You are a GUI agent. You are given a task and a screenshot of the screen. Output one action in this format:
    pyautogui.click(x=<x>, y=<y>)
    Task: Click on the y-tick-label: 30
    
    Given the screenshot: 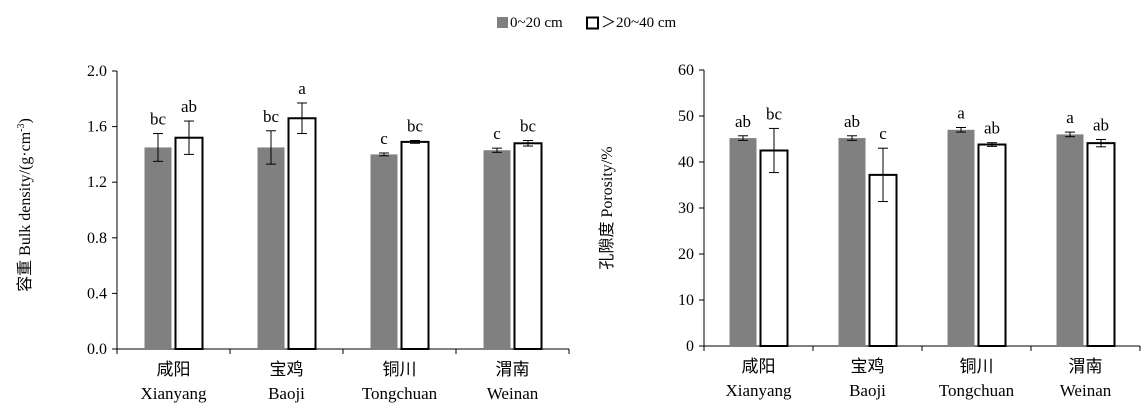 What is the action you would take?
    pyautogui.click(x=686, y=208)
    